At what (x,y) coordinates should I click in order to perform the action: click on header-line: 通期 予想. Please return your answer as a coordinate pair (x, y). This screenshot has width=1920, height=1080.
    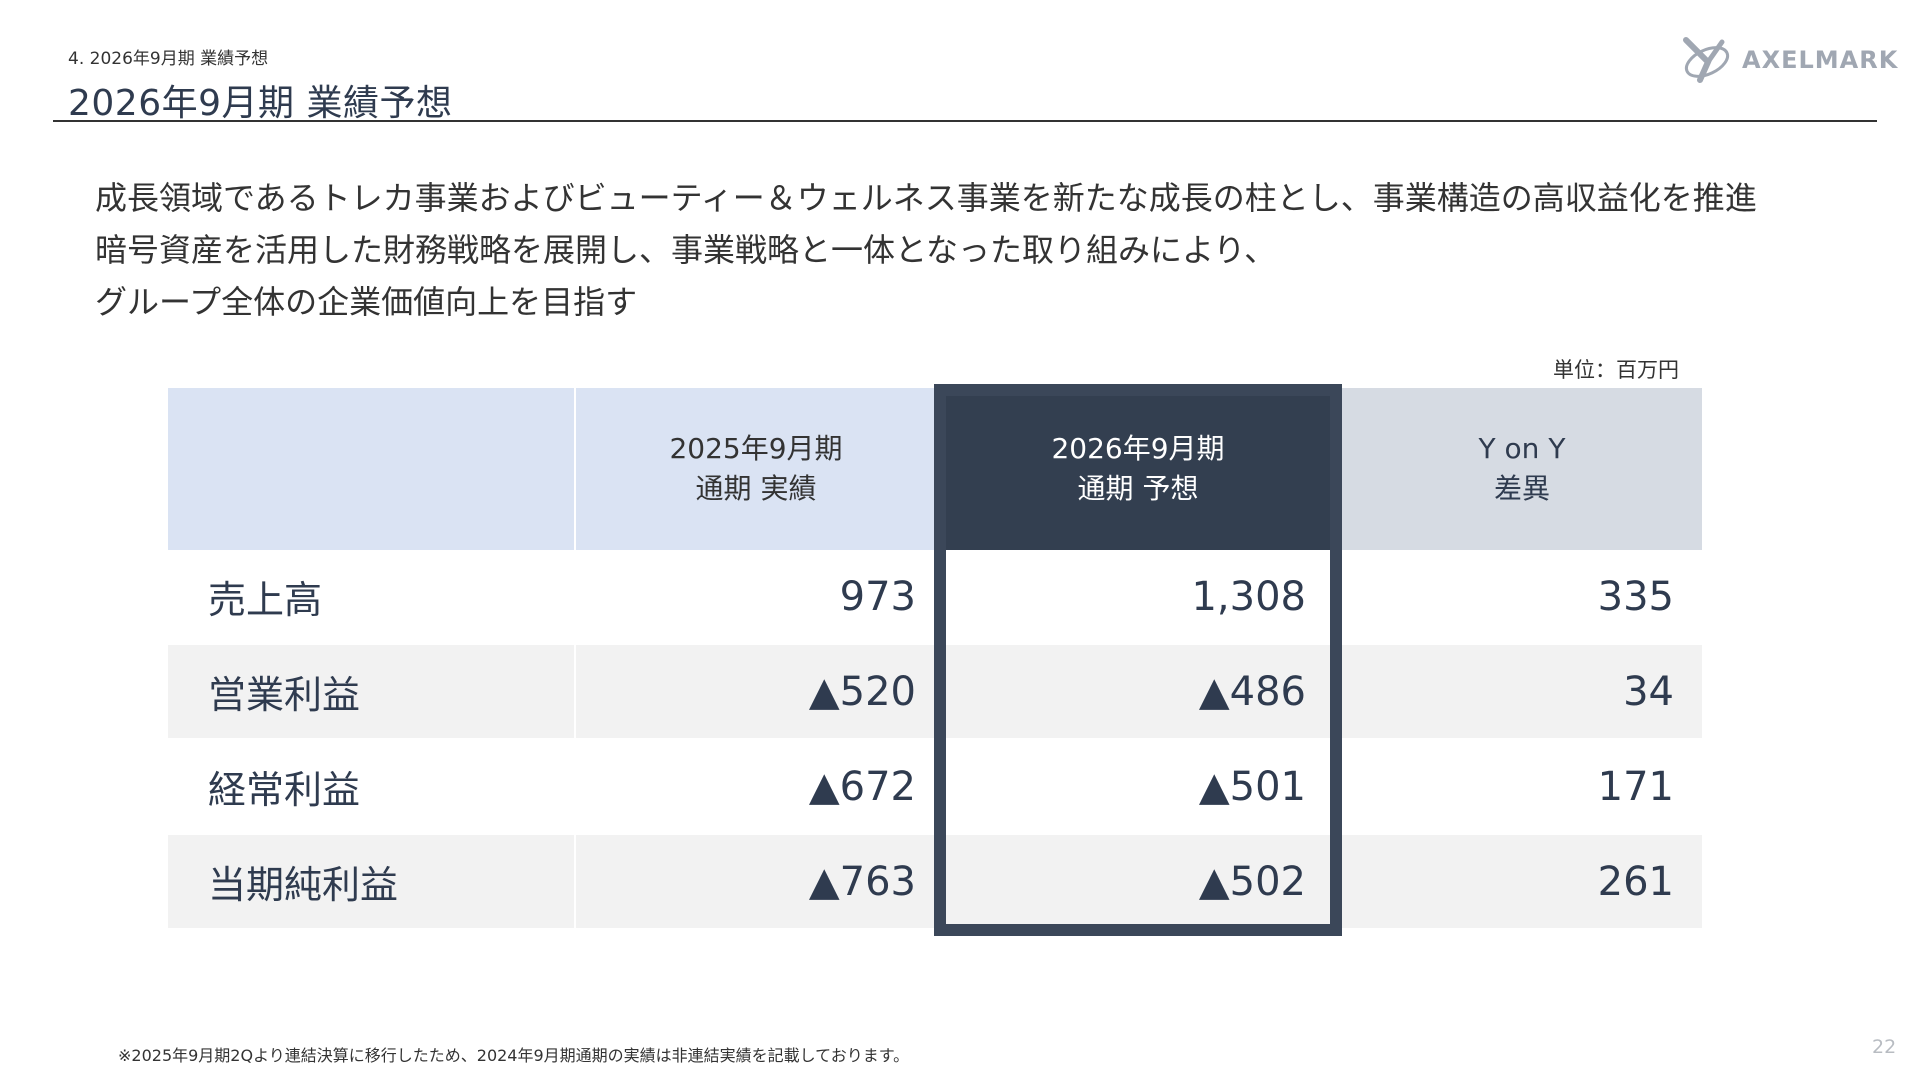
    Looking at the image, I should click on (1138, 488).